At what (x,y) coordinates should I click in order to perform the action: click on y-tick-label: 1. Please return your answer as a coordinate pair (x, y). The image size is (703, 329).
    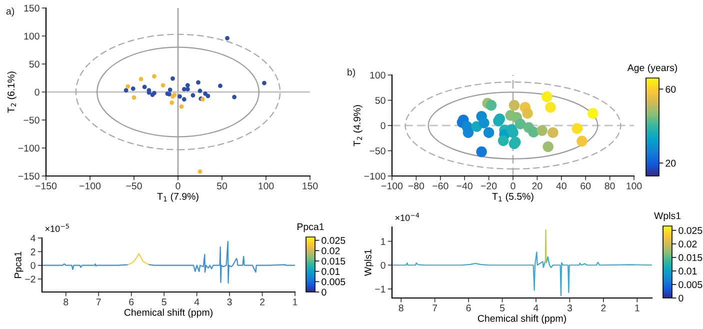
    Looking at the image, I should click on (383, 241).